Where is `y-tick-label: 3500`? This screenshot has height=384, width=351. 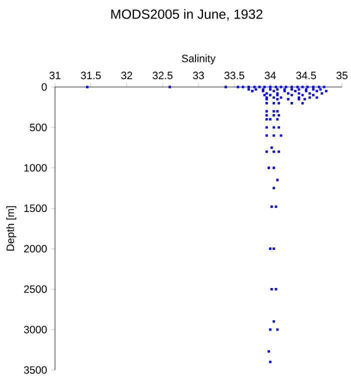 y-tick-label: 3500 is located at coordinates (35, 370).